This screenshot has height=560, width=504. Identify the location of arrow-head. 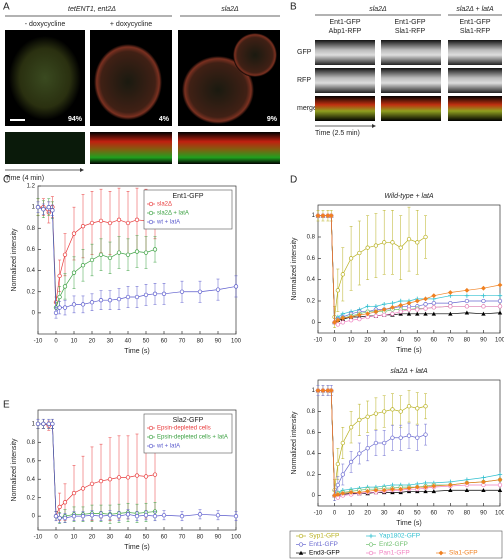
(374, 126).